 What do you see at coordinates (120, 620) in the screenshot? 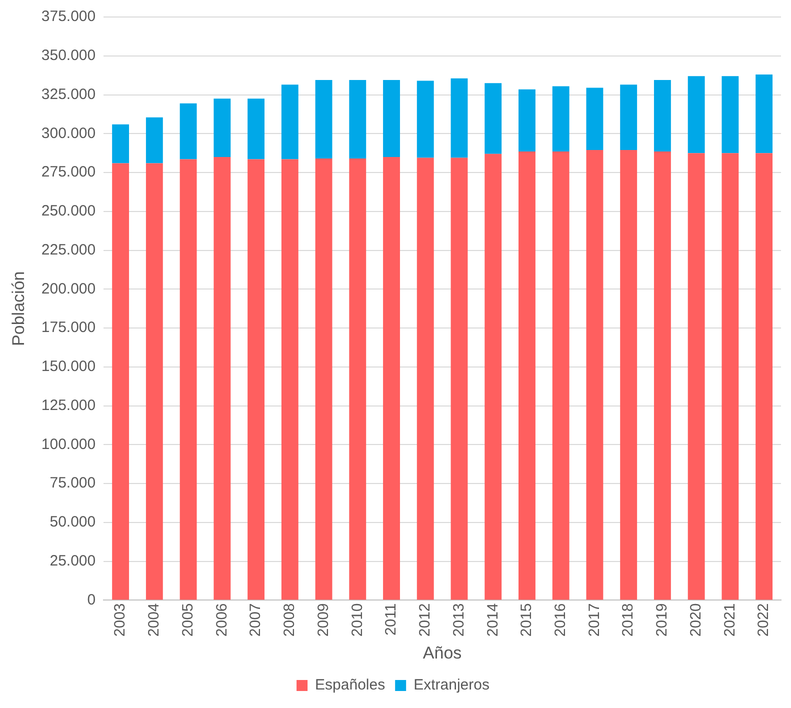
I see `x-tick-label: 2003` at bounding box center [120, 620].